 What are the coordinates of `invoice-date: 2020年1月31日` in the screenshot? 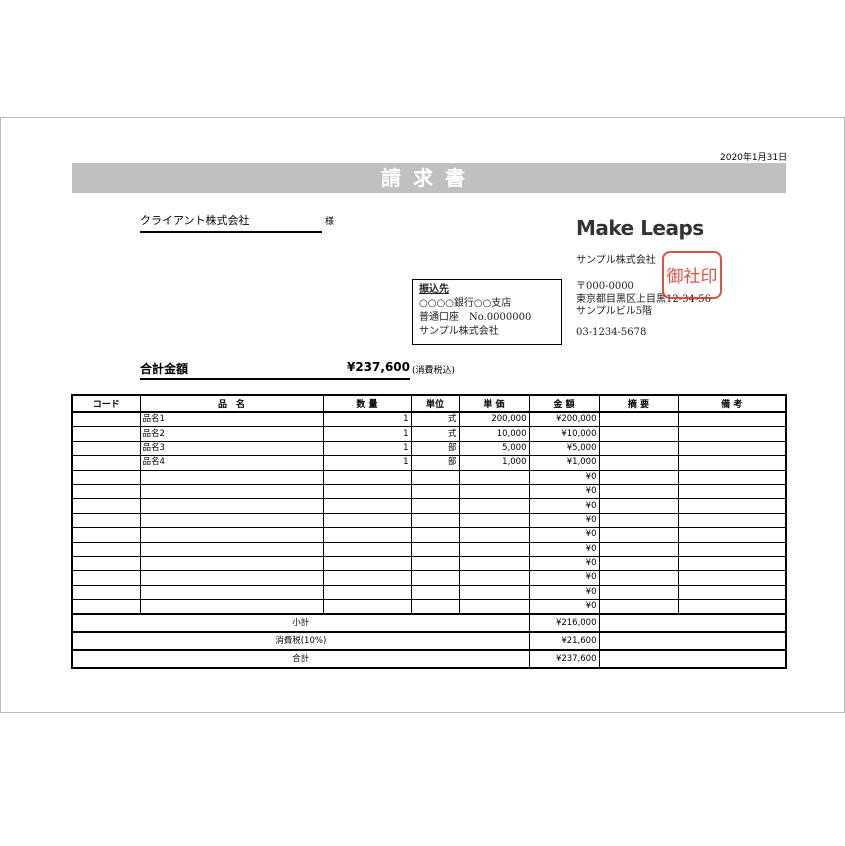 It's located at (754, 158).